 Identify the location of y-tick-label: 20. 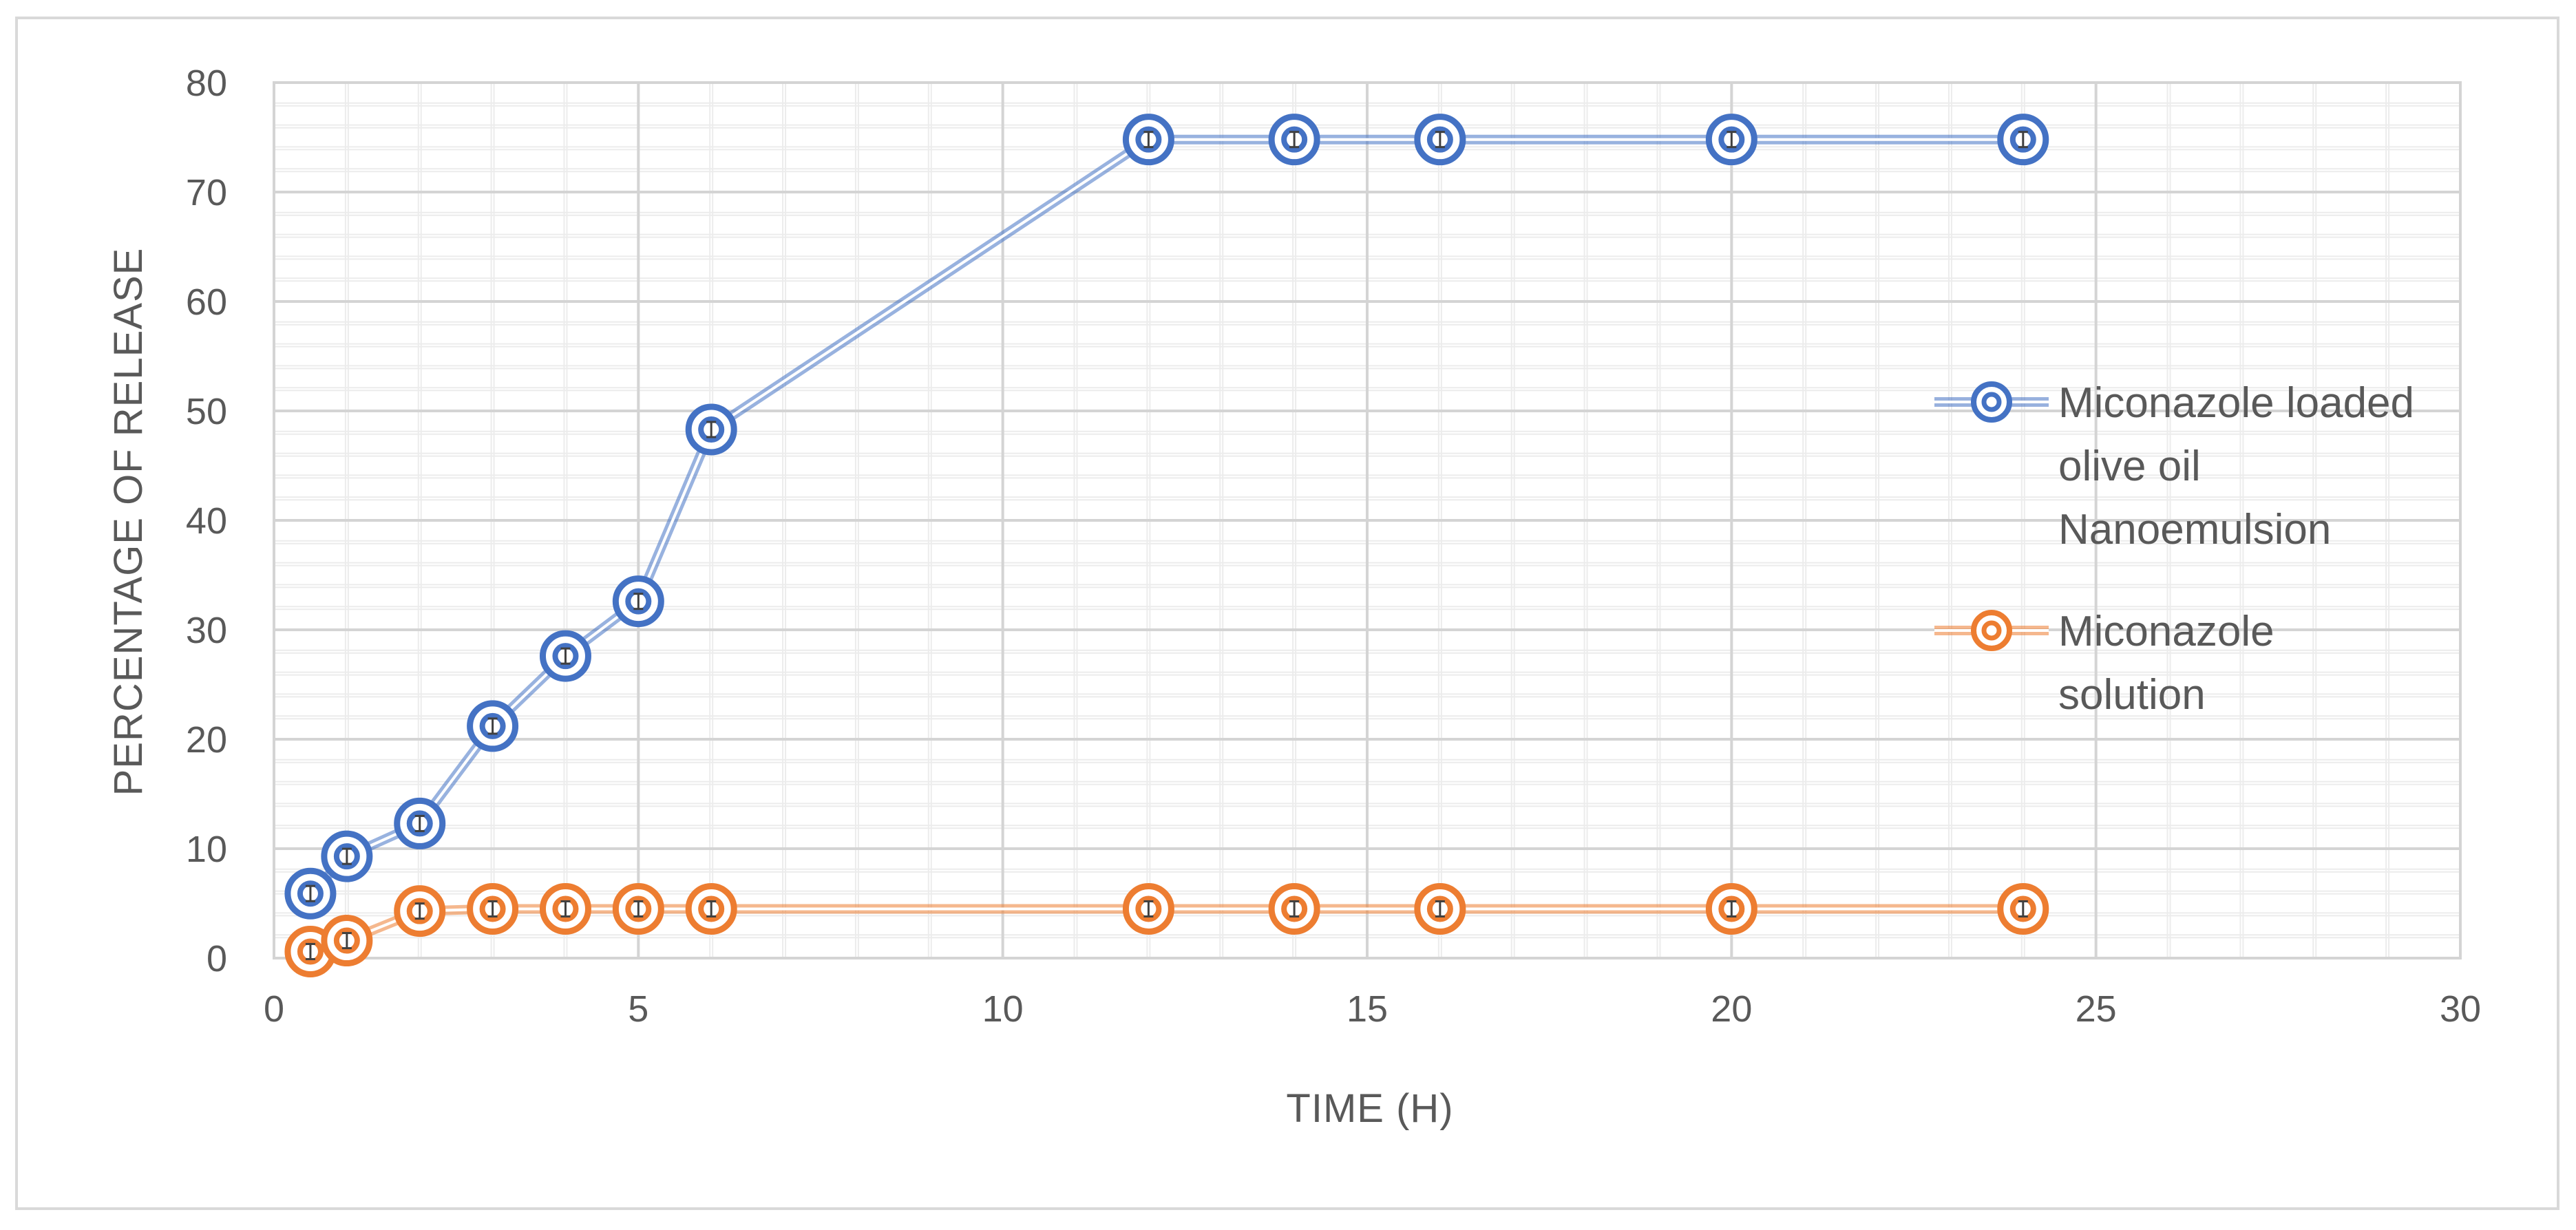
(207, 740).